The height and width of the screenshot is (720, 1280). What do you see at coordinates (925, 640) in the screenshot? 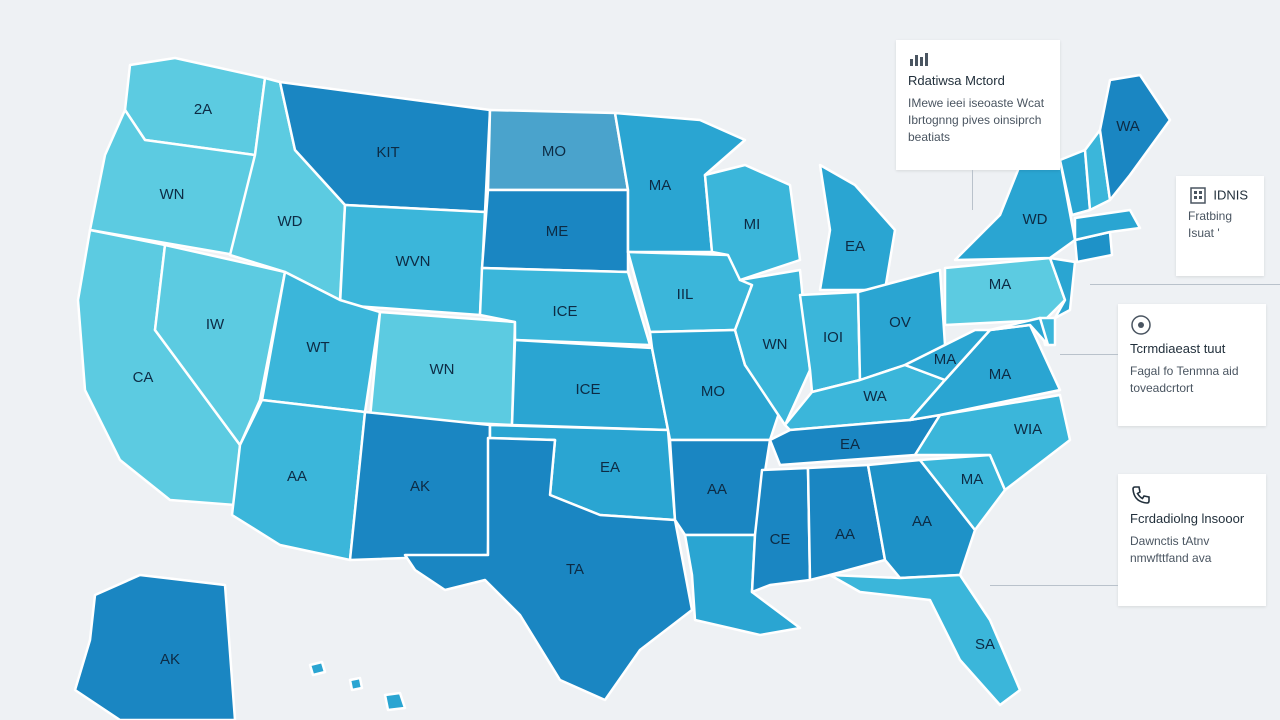
I see `state-fl` at bounding box center [925, 640].